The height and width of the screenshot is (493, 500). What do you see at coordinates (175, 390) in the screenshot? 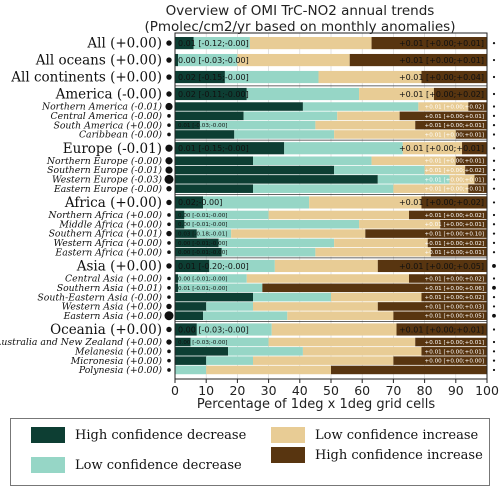
I see `x-tick-label: 0` at bounding box center [175, 390].